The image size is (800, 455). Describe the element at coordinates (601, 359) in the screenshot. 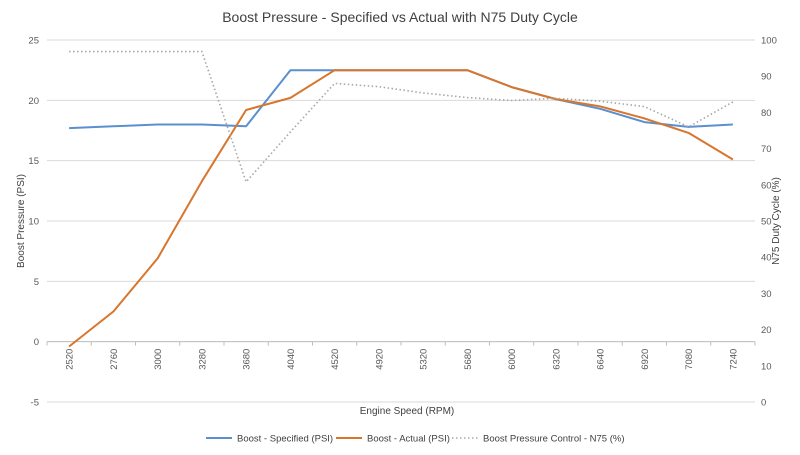

I see `x-tick-label: 6640` at that location.